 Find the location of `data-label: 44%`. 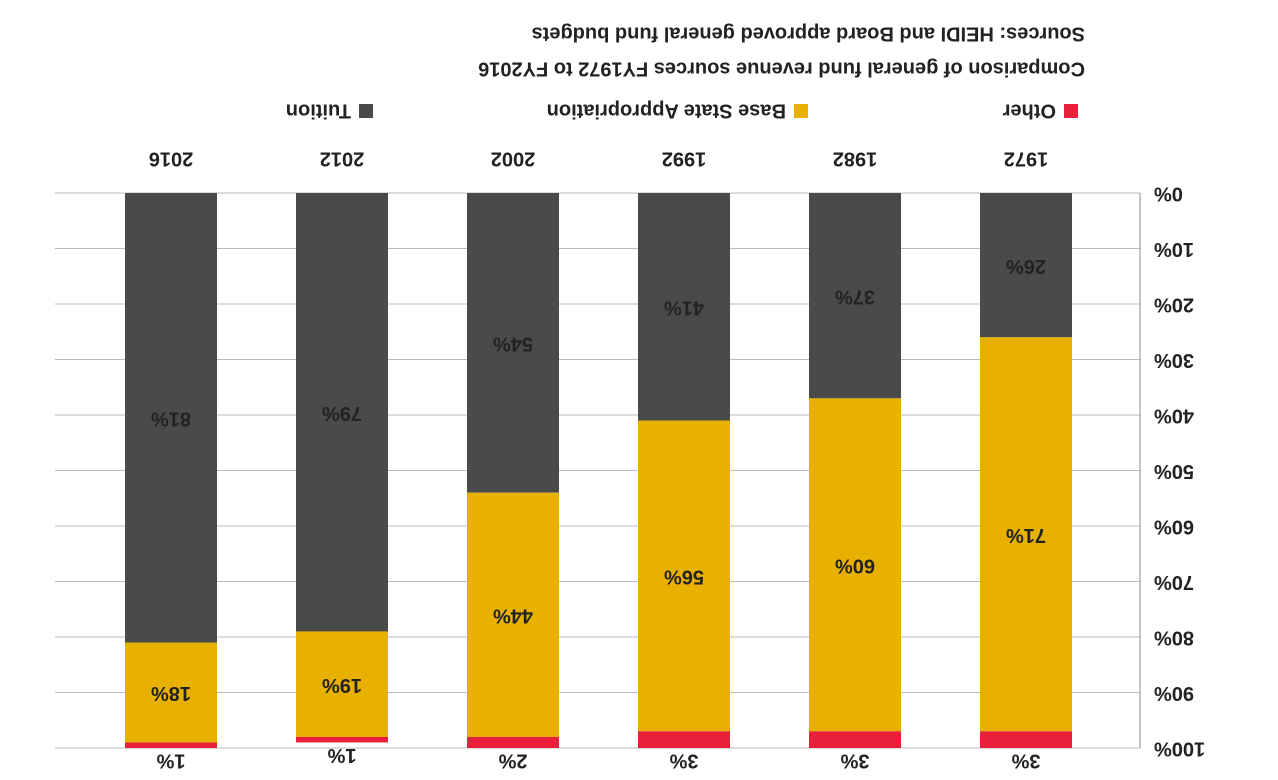

data-label: 44% is located at coordinates (513, 616).